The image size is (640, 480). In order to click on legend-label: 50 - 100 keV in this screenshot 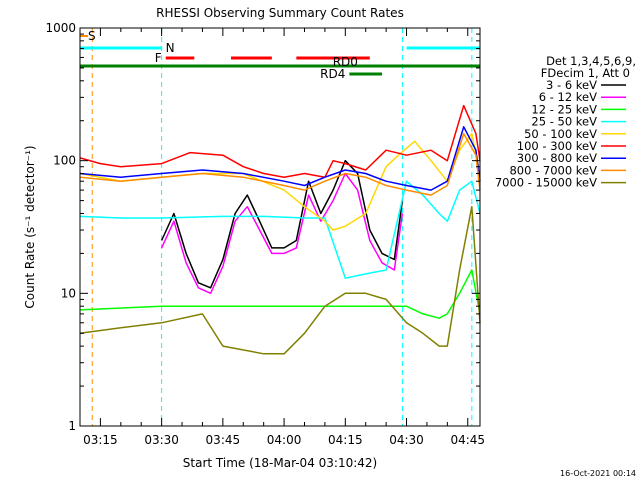, I will do `click(560, 134)`.